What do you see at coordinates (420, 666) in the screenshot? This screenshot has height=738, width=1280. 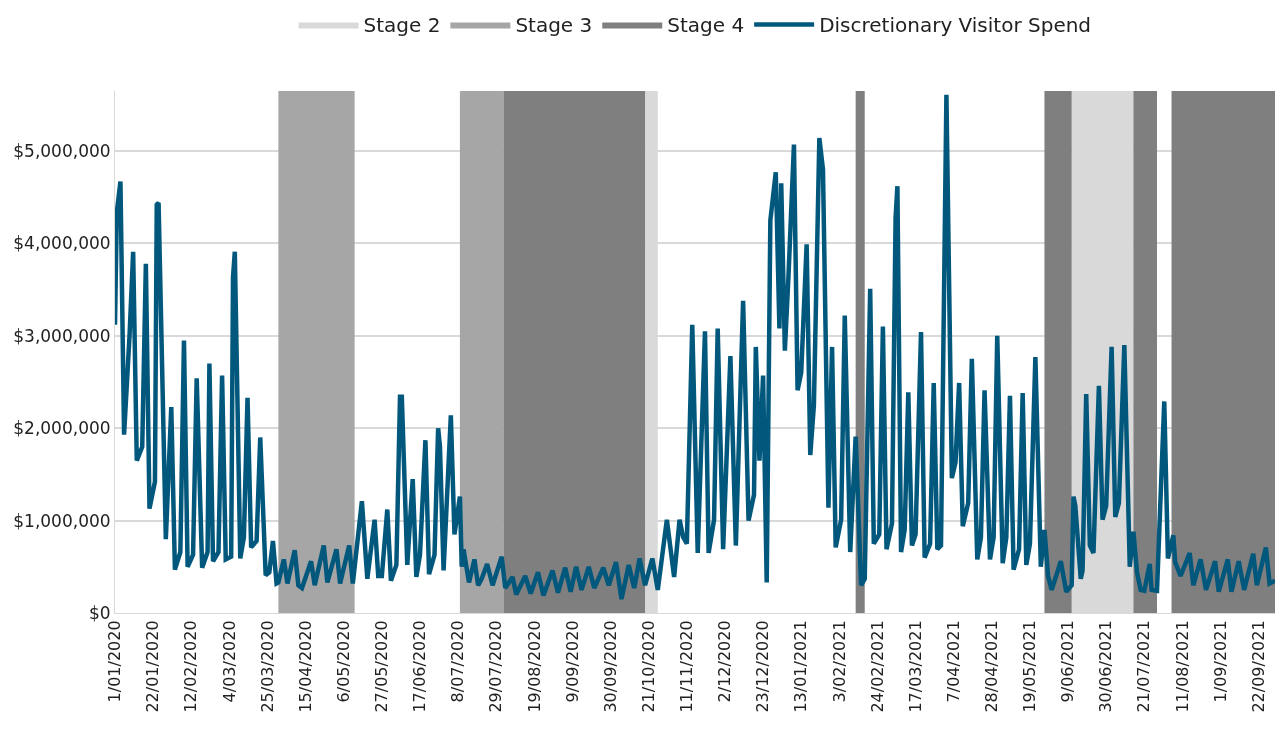 I see `x-tick-label: 17/06/2020` at bounding box center [420, 666].